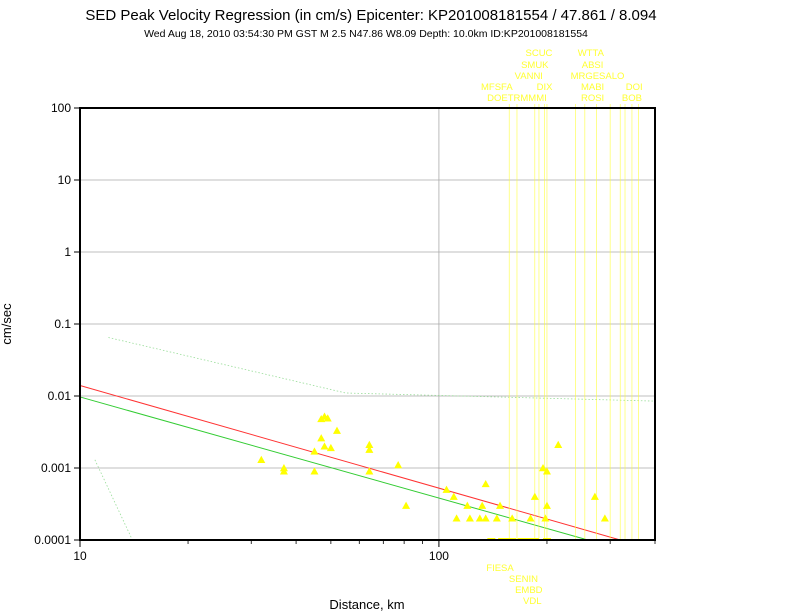  Describe the element at coordinates (585, 76) in the screenshot. I see `station-label: MRGE` at that location.